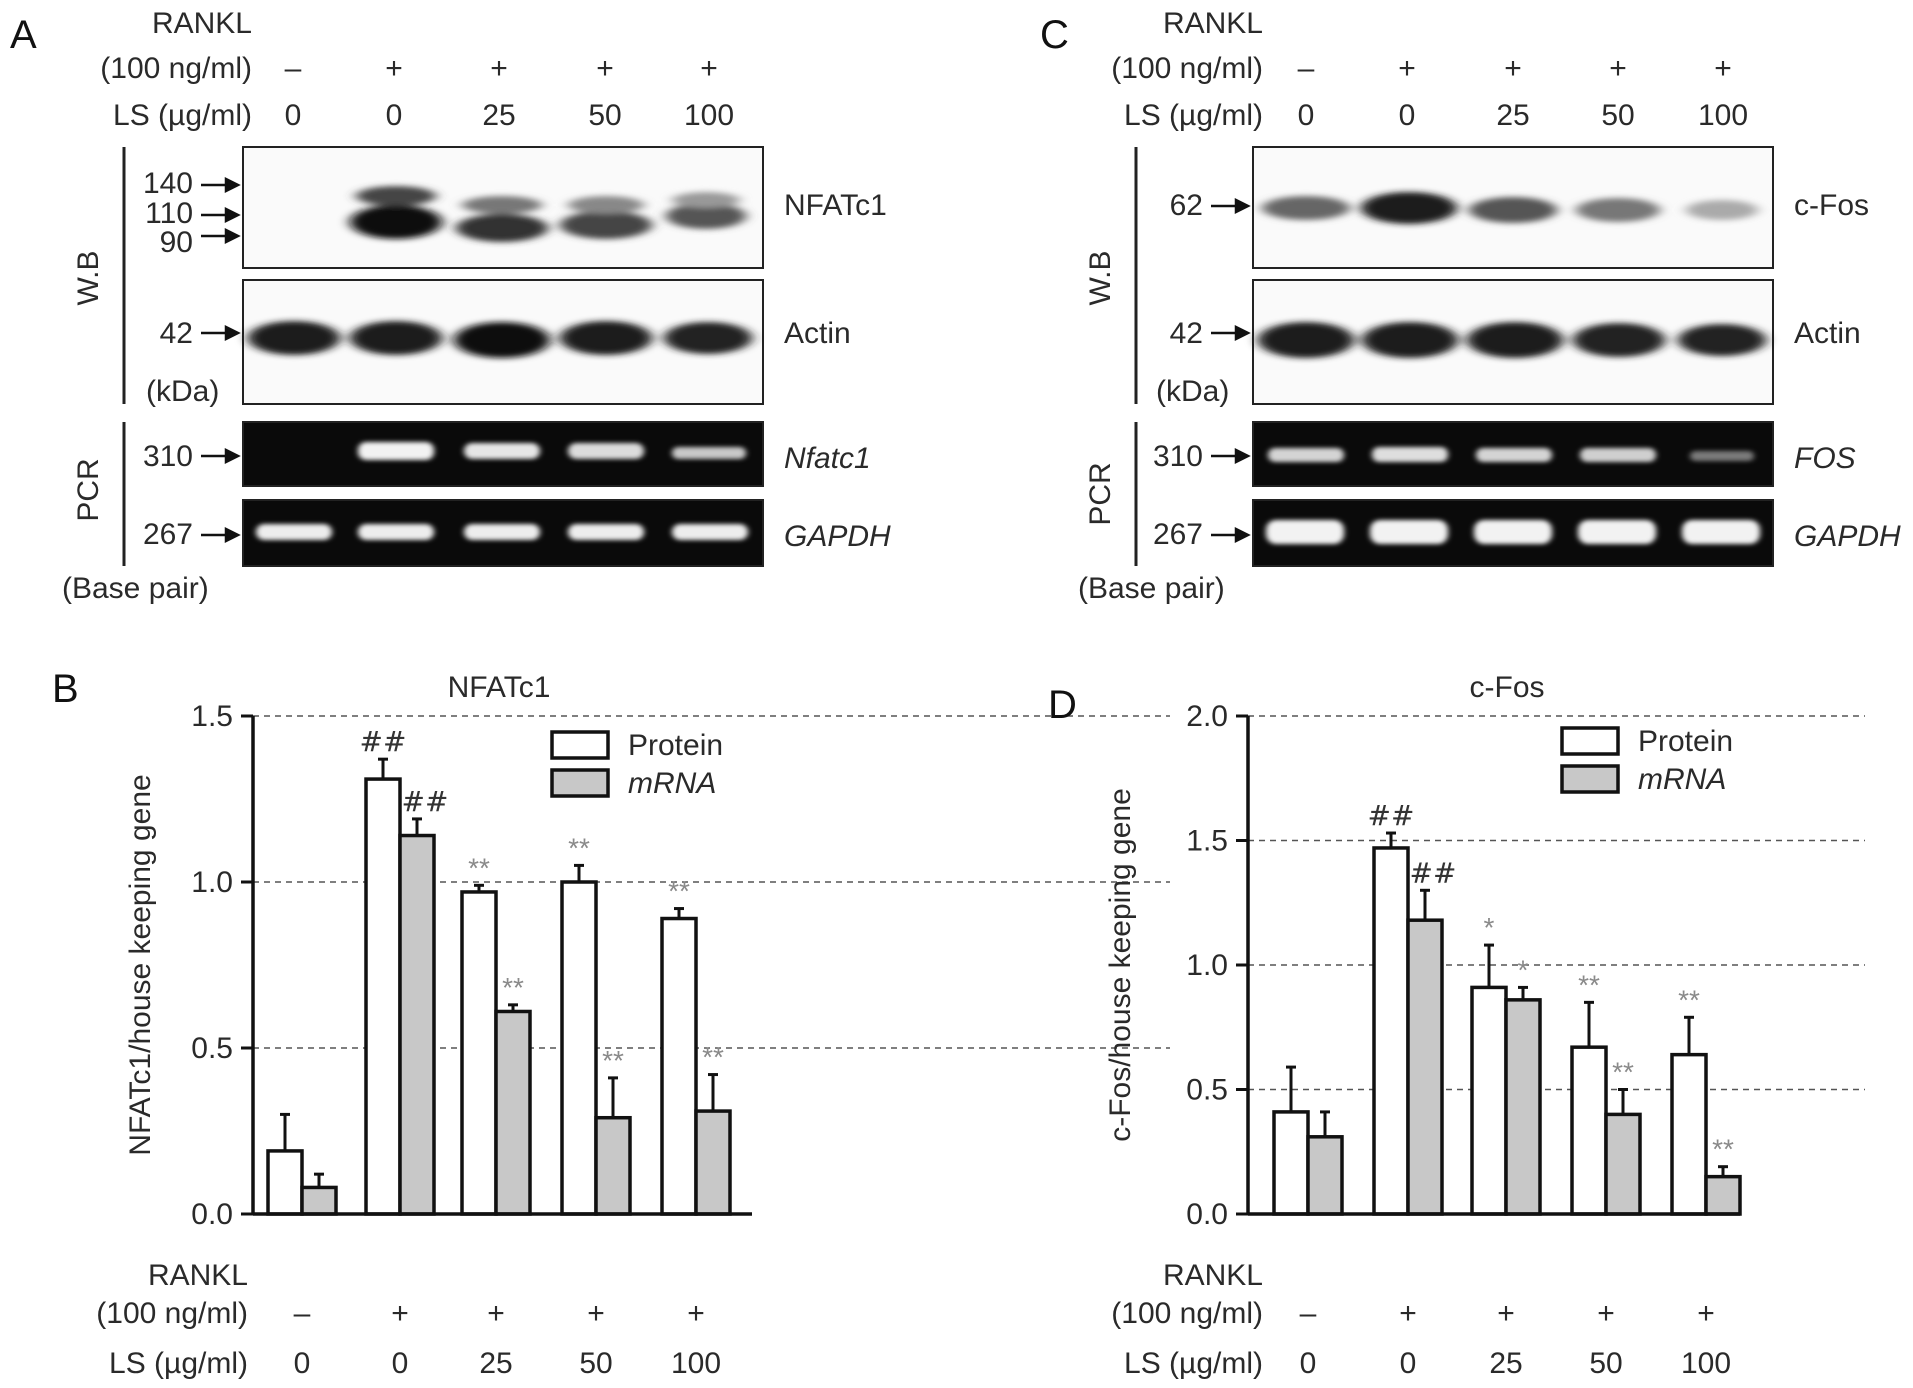 Image resolution: width=1913 pixels, height=1388 pixels. What do you see at coordinates (499, 687) in the screenshot?
I see `chart-title: NFATc1` at bounding box center [499, 687].